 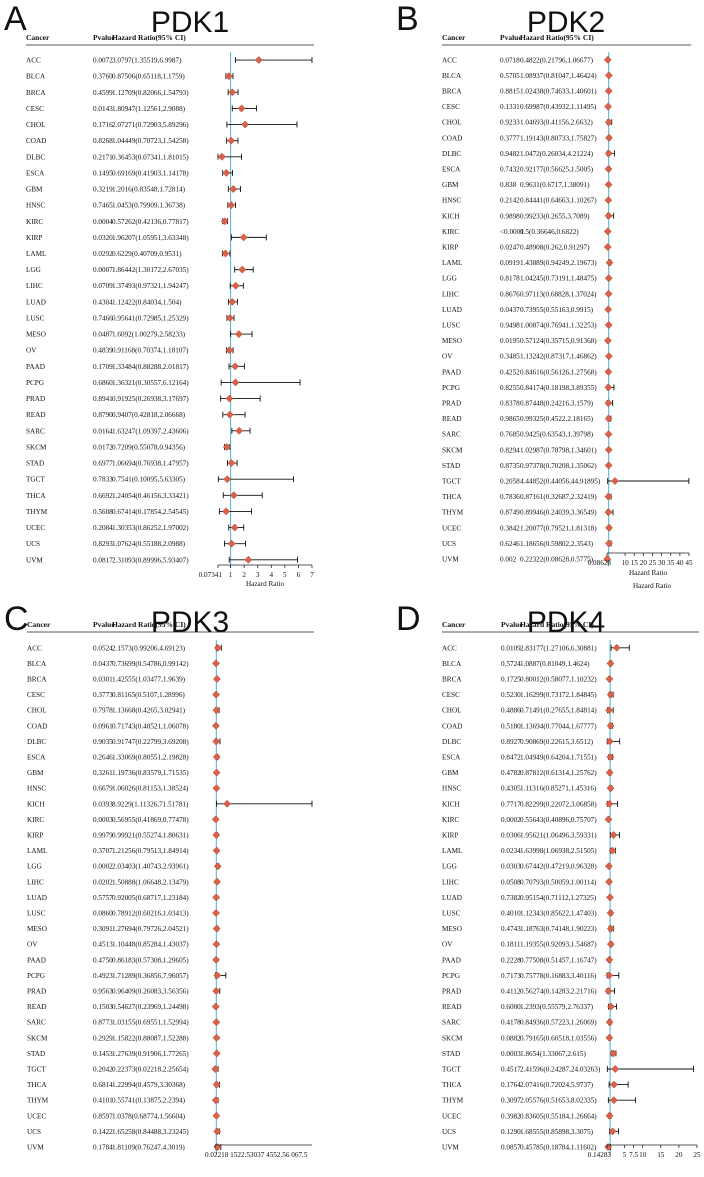 I want to click on hazard-ratio-label: 1.6092(1.00279,2.58233), so click(x=149, y=335).